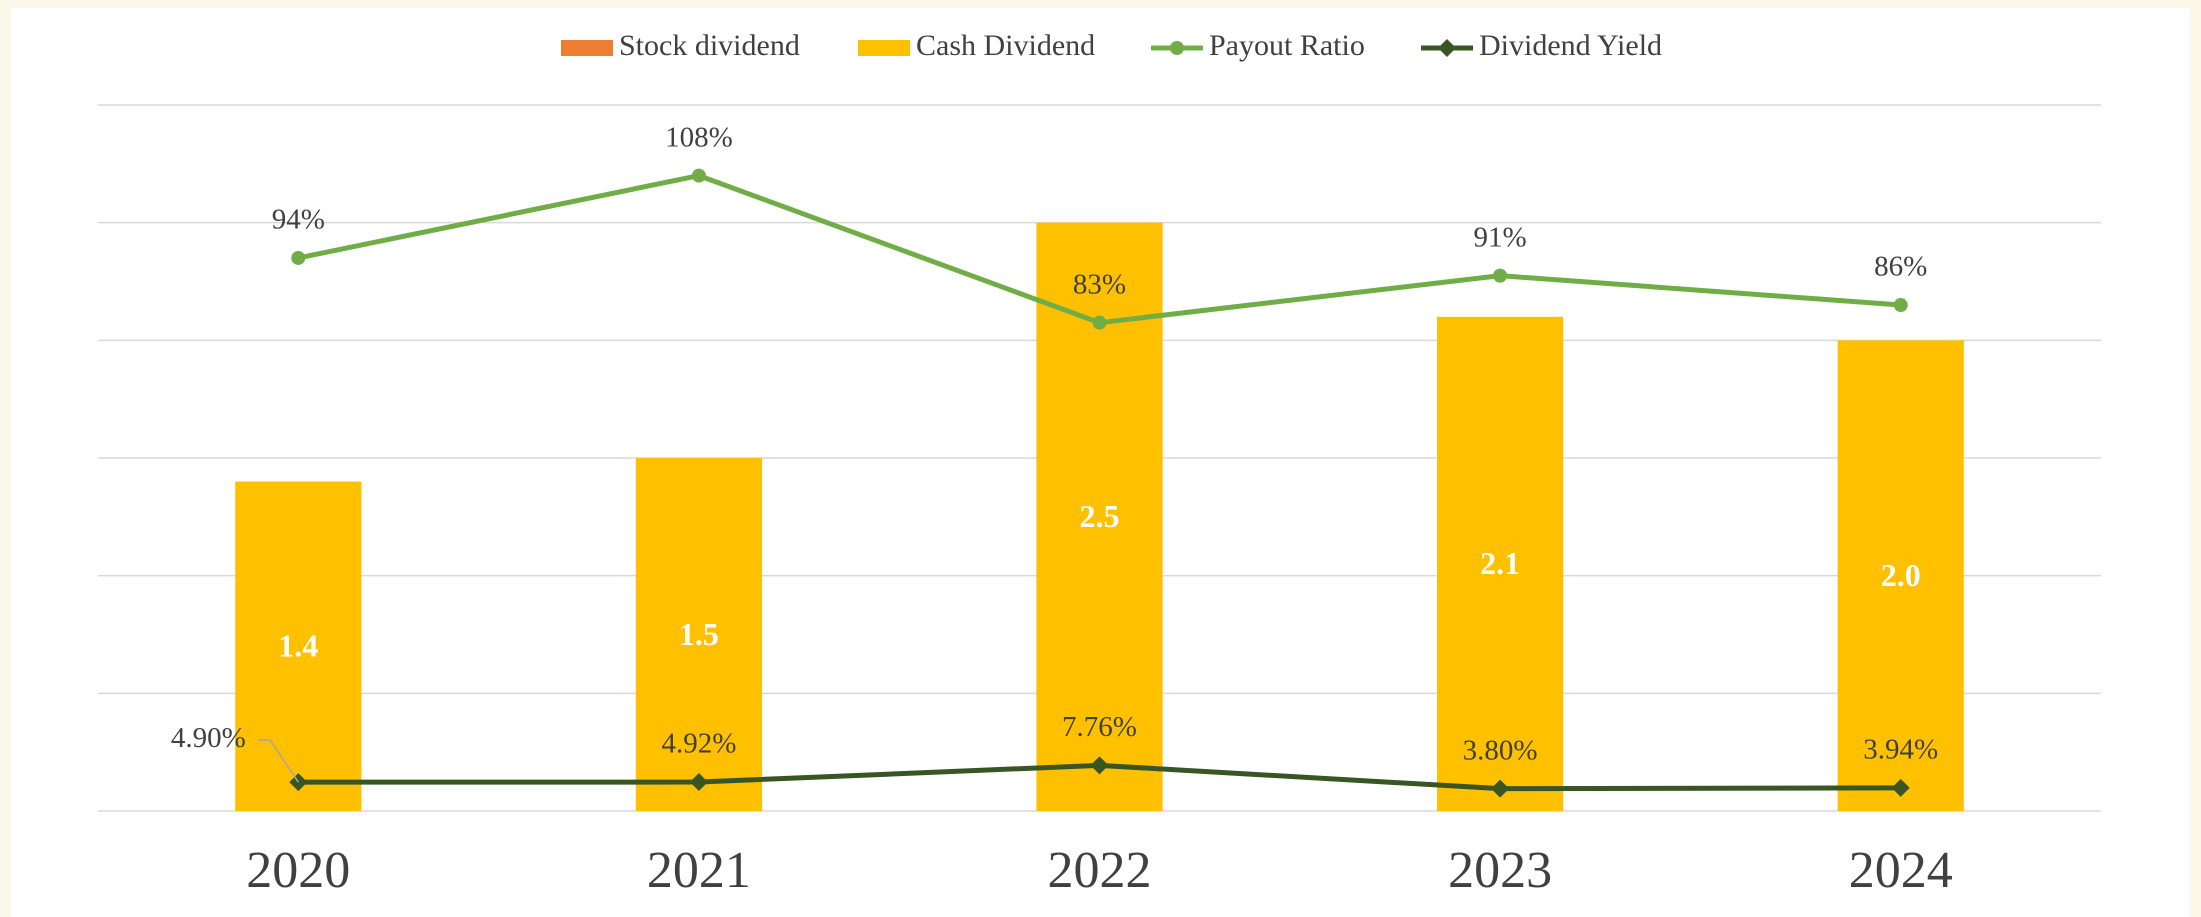  Describe the element at coordinates (1005, 45) in the screenshot. I see `legend-label: Cash Dividend` at that location.